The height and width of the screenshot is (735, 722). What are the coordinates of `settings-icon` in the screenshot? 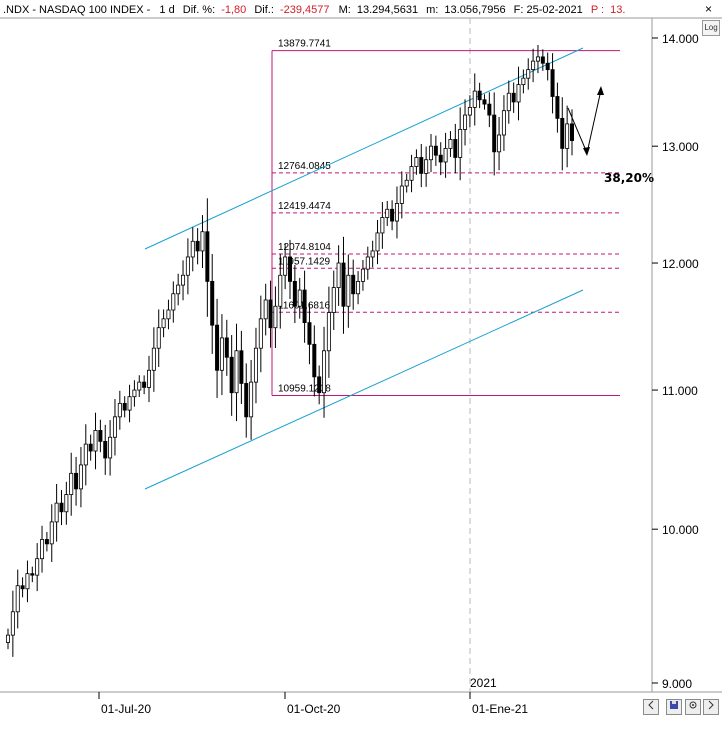 It's located at (693, 705).